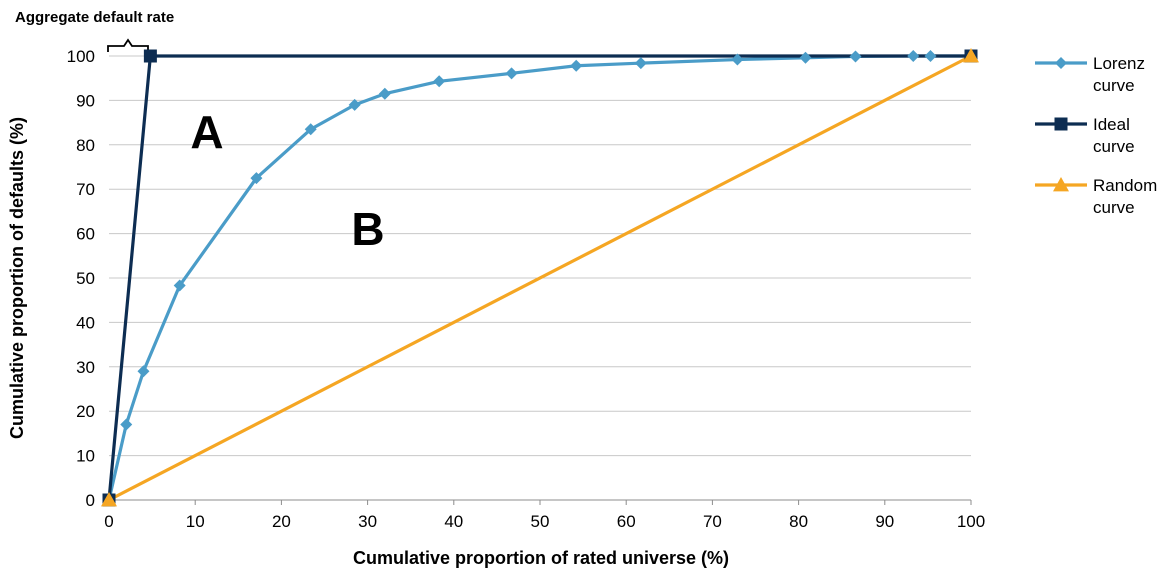  Describe the element at coordinates (94, 17) in the screenshot. I see `aggregate-default-rate-label: Aggregate default rate` at that location.